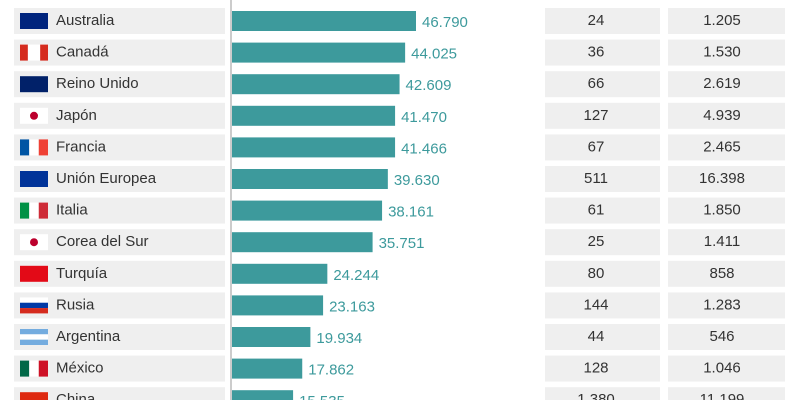  Describe the element at coordinates (722, 20) in the screenshot. I see `column3-value: 1.205` at that location.